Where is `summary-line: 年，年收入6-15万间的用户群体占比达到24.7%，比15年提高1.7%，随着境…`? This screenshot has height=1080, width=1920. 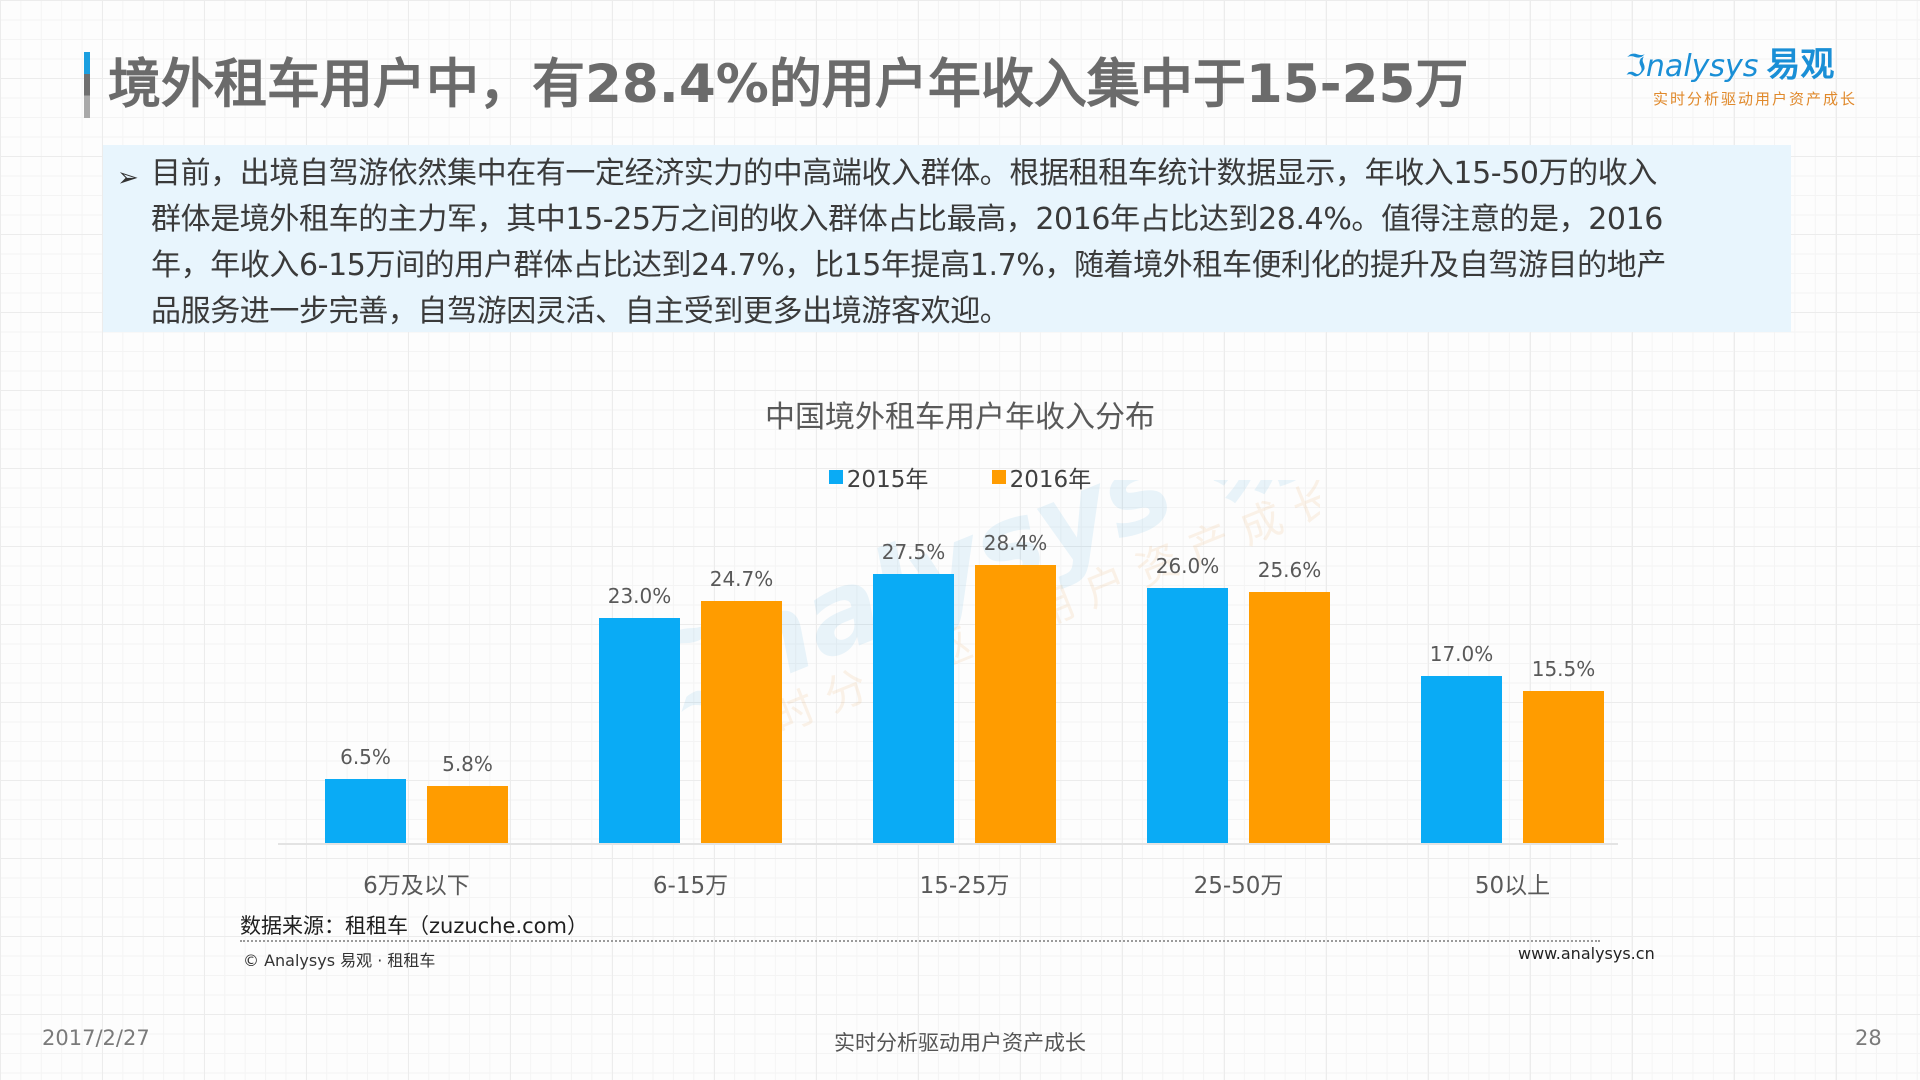 summary-line: 年，年收入6-15万间的用户群体占比达到24.7%，比15年提高1.7%，随着境… is located at coordinates (908, 265).